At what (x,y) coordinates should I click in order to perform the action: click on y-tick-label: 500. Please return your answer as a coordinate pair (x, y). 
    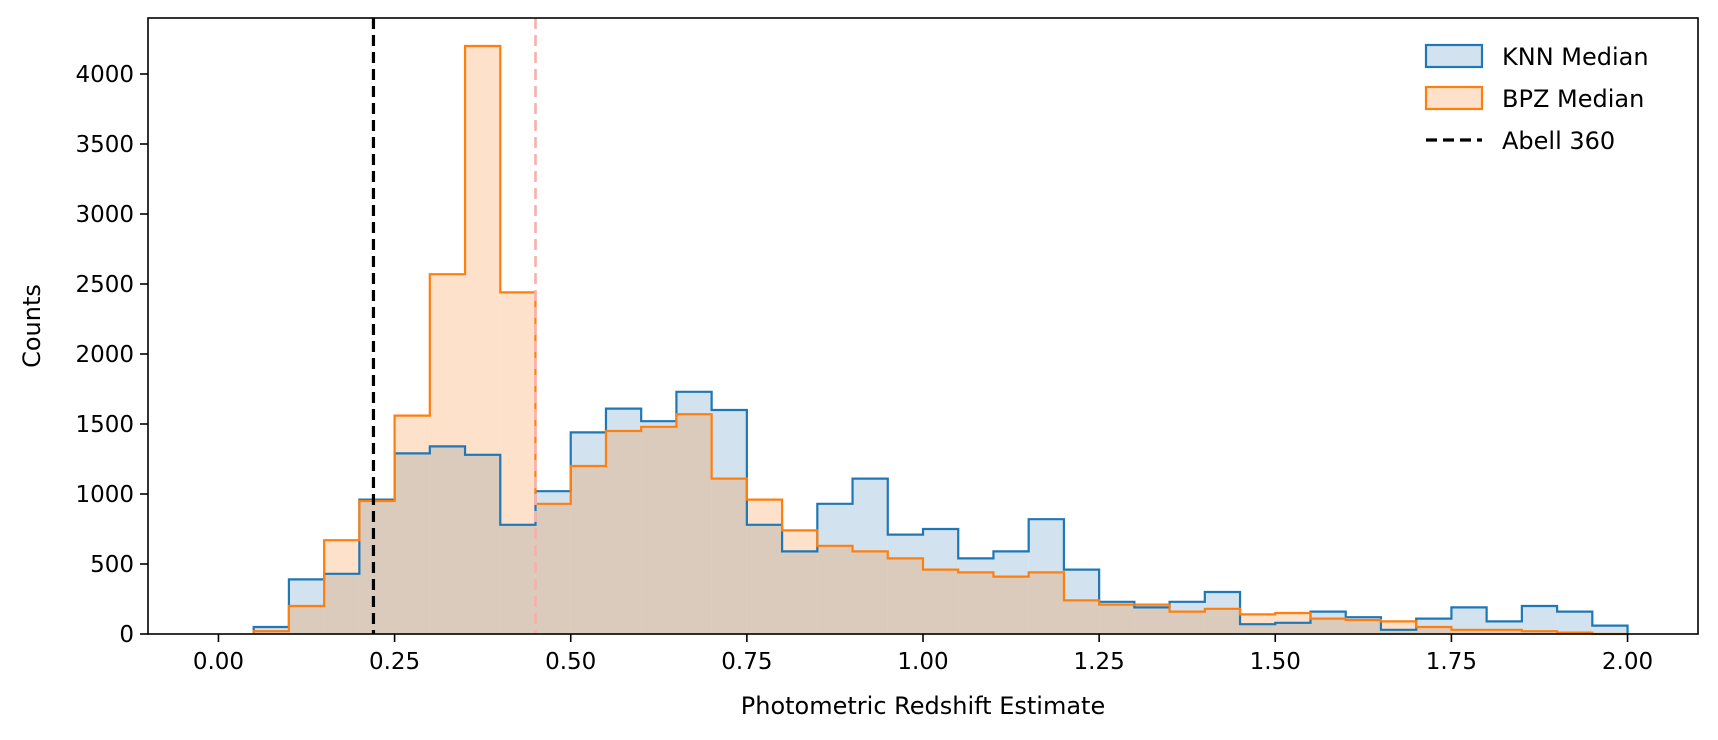
    Looking at the image, I should click on (112, 565).